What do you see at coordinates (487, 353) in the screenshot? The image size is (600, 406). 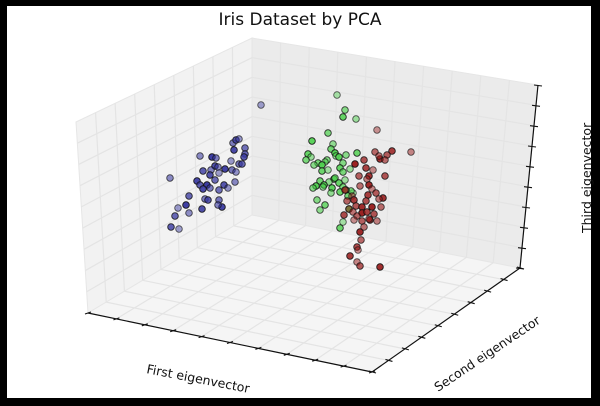 I see `y-axis-label: Second eigenvector` at bounding box center [487, 353].